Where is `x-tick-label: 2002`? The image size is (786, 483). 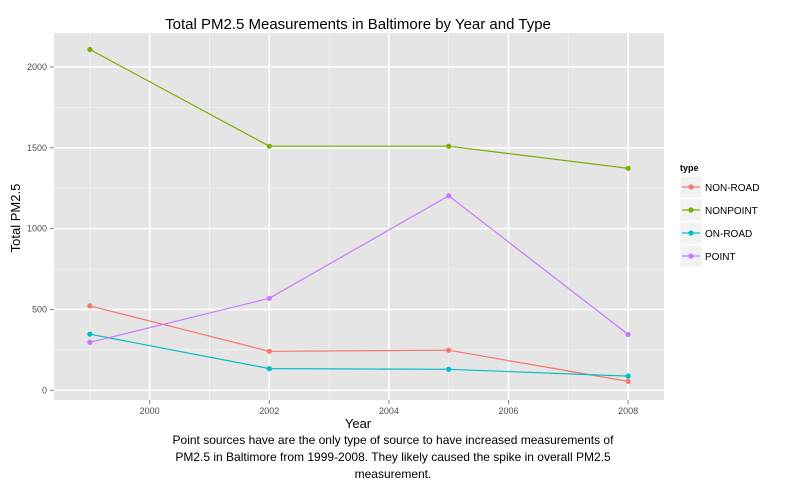
x-tick-label: 2002 is located at coordinates (269, 411).